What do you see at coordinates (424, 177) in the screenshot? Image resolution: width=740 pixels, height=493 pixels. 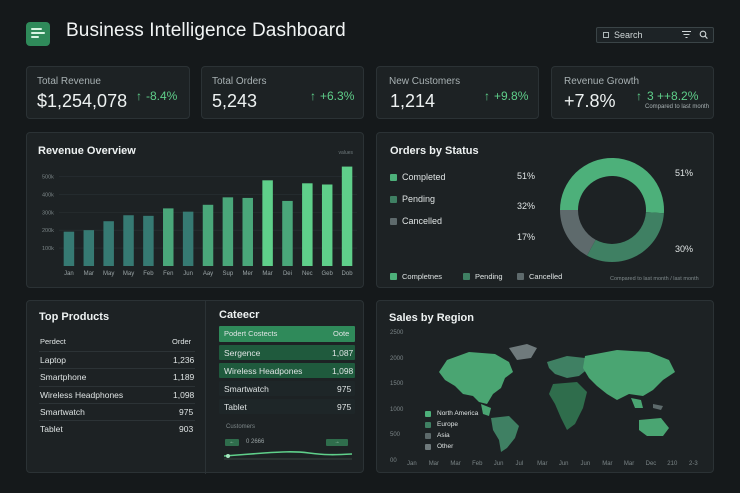 I see `status-label: Completed` at bounding box center [424, 177].